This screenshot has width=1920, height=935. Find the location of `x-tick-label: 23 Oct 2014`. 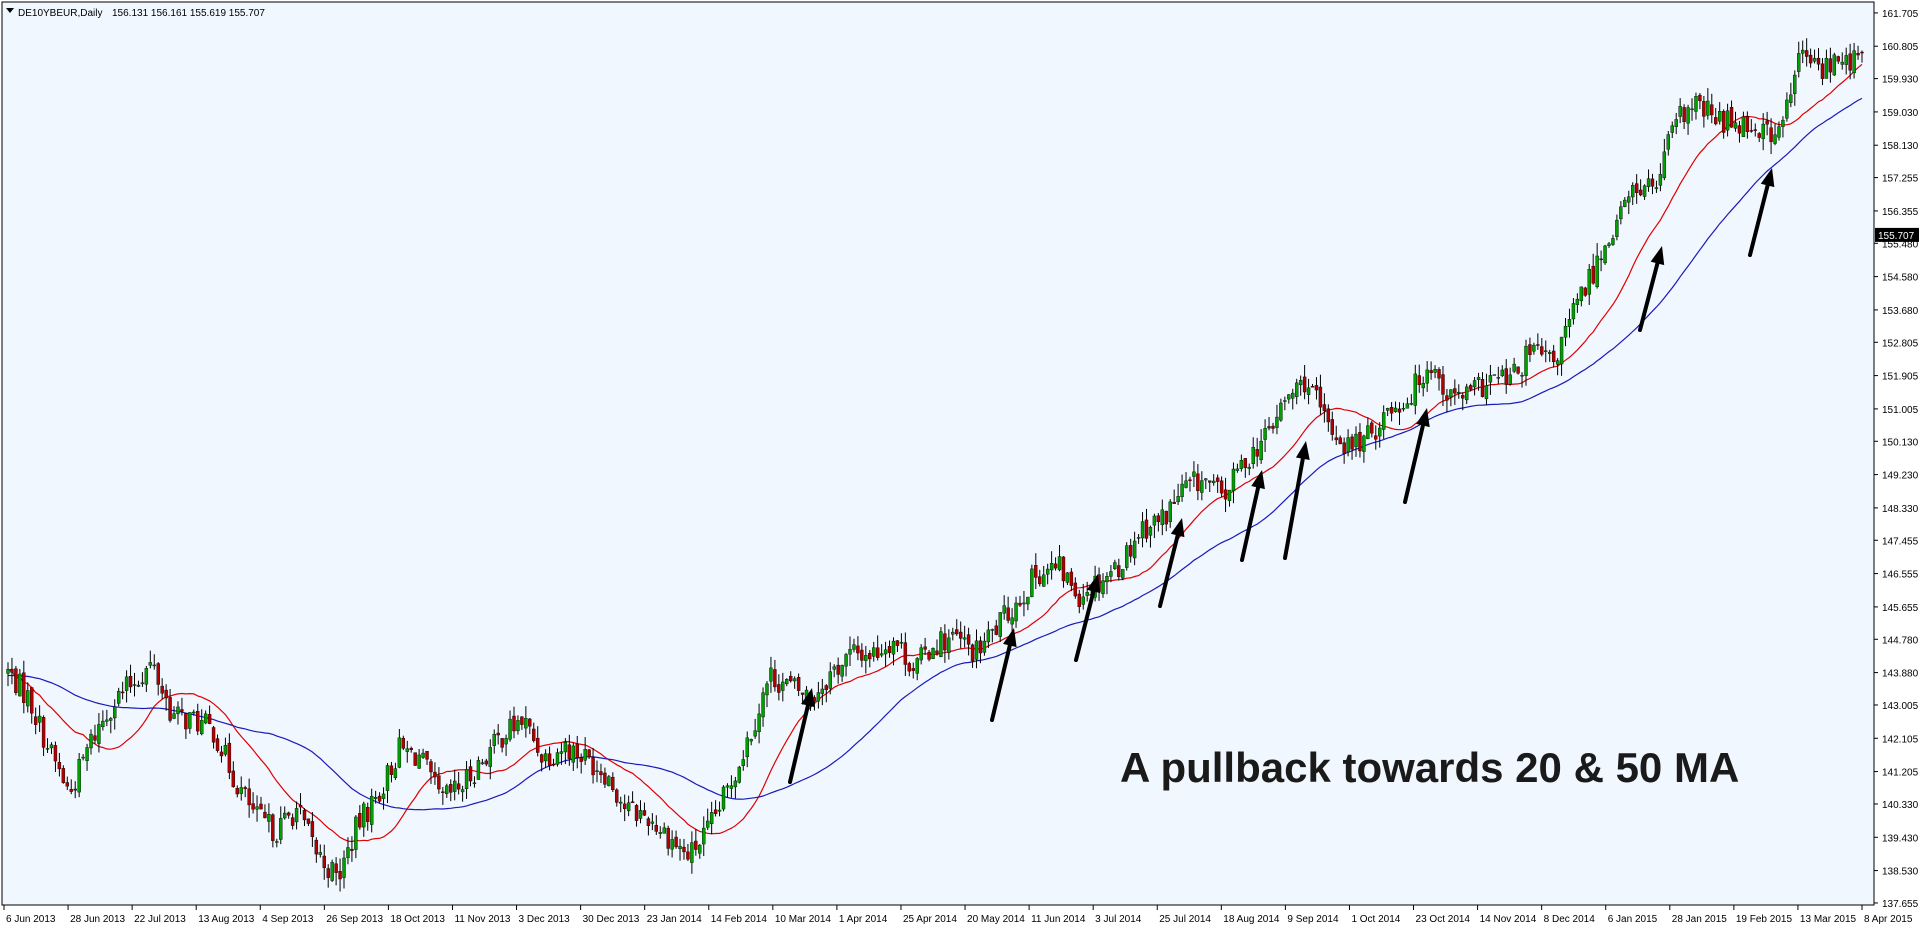

x-tick-label: 23 Oct 2014 is located at coordinates (1443, 919).